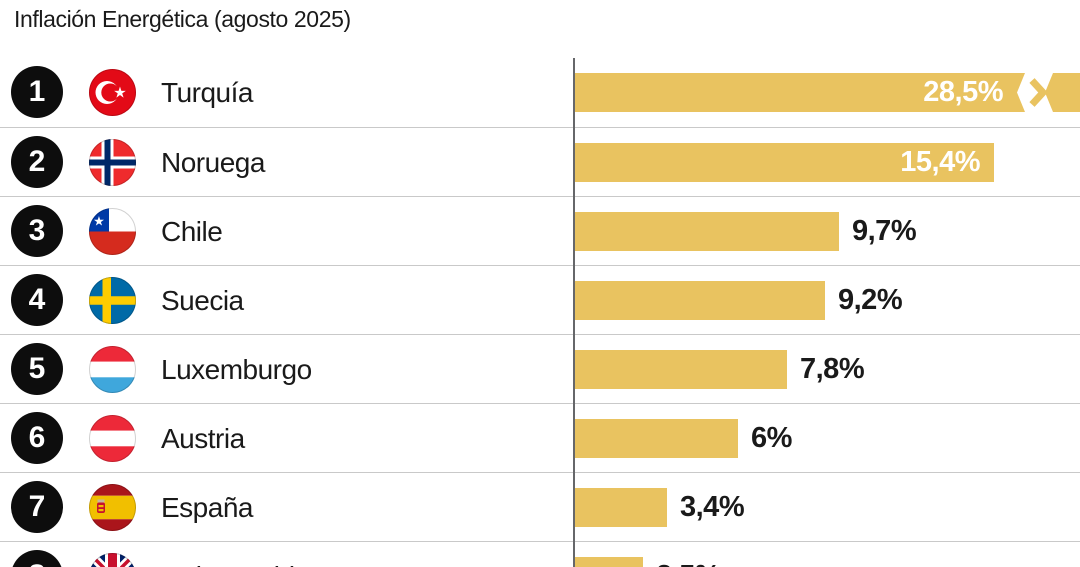  What do you see at coordinates (112, 300) in the screenshot?
I see `sweden-flag-icon` at bounding box center [112, 300].